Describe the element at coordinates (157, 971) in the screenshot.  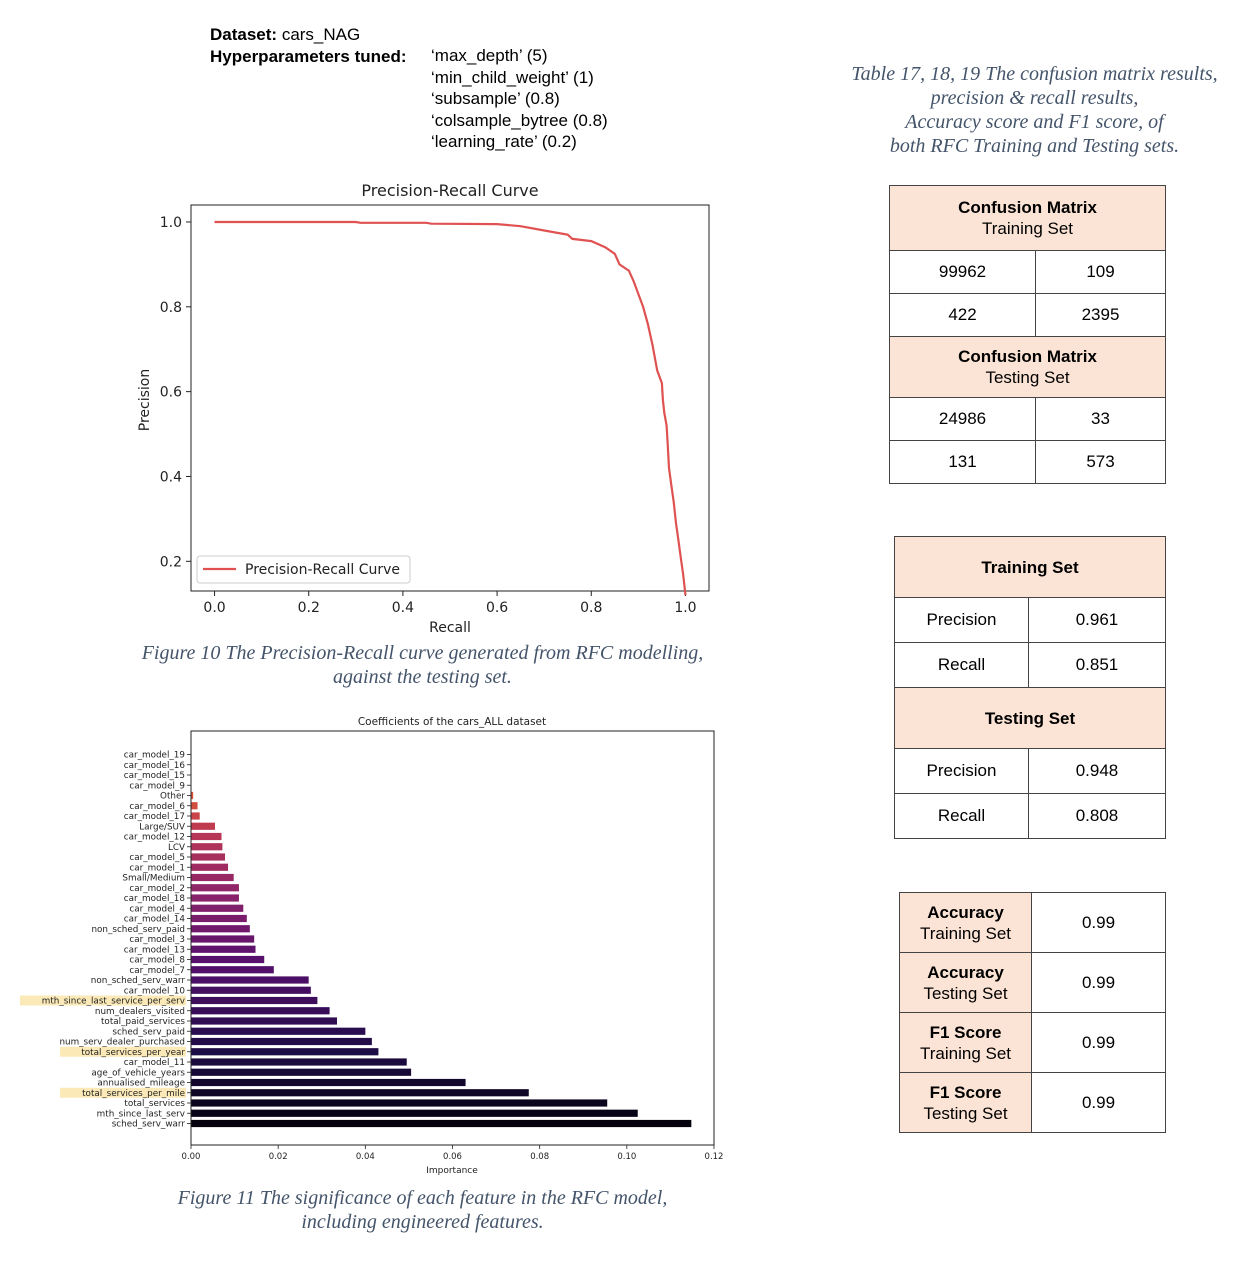
I see `fi-category-label: car_model_7` at that location.